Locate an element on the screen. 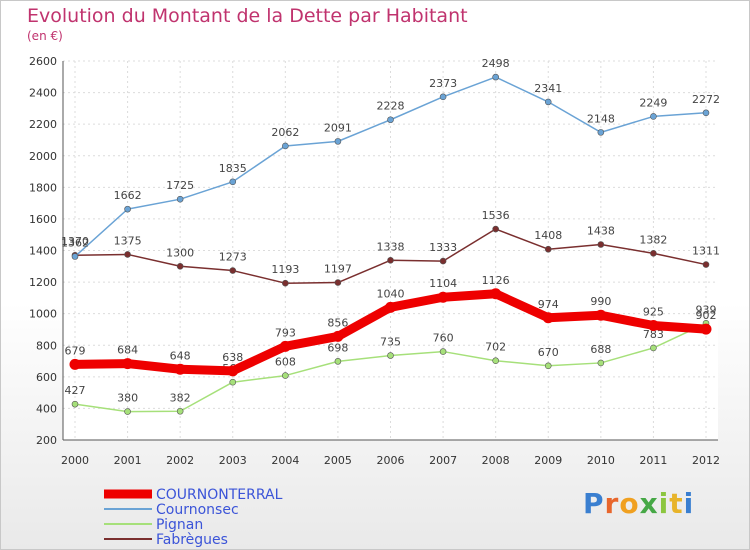 This screenshot has width=750, height=550. data-label: 760 is located at coordinates (443, 338).